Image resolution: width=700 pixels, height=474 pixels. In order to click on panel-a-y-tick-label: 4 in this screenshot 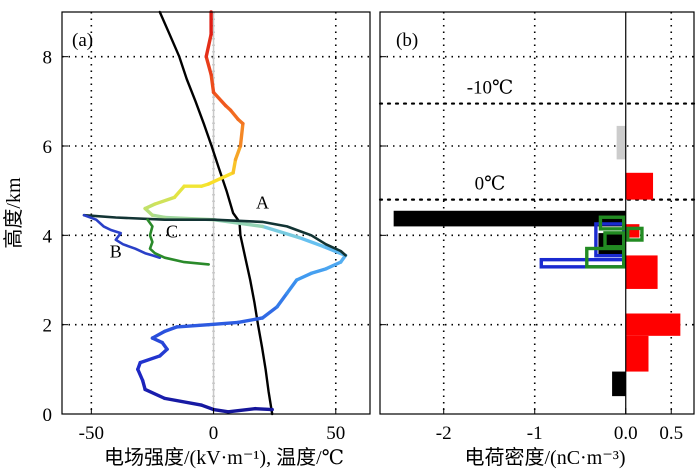, I will do `click(48, 236)`.